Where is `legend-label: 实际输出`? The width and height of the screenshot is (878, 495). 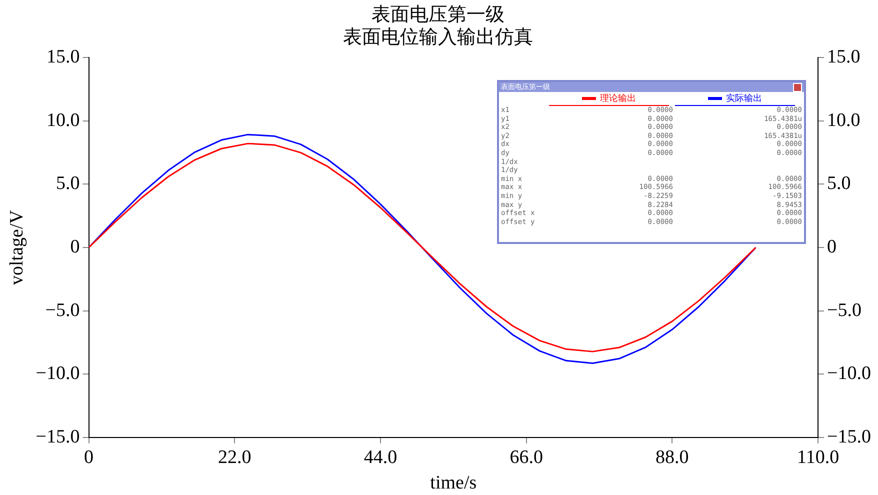
legend-label: 实际输出 is located at coordinates (744, 99).